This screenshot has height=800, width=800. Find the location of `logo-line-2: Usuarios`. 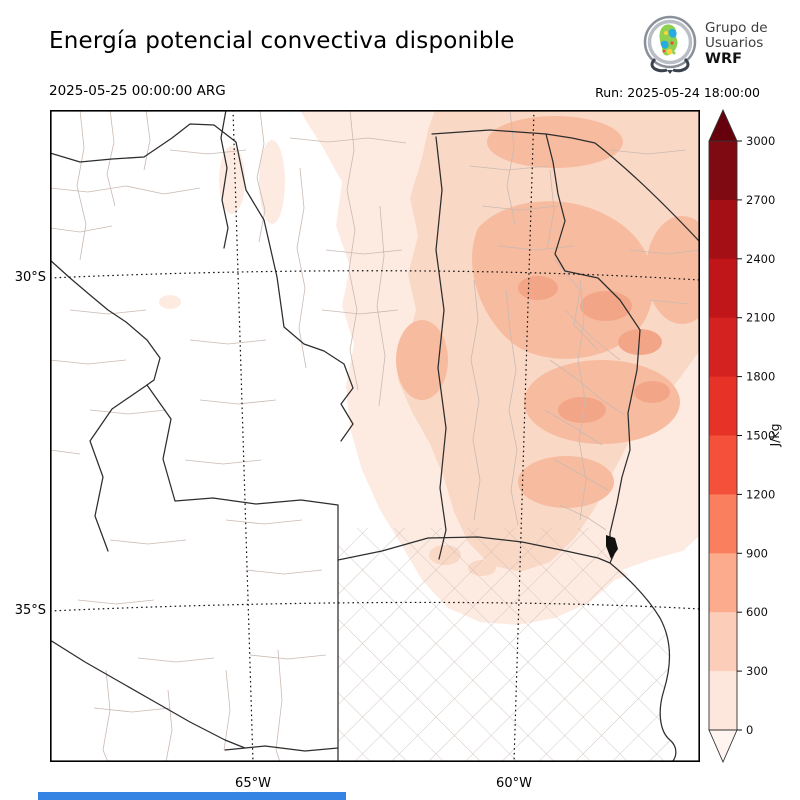

logo-line-2: Usuarios is located at coordinates (734, 43).